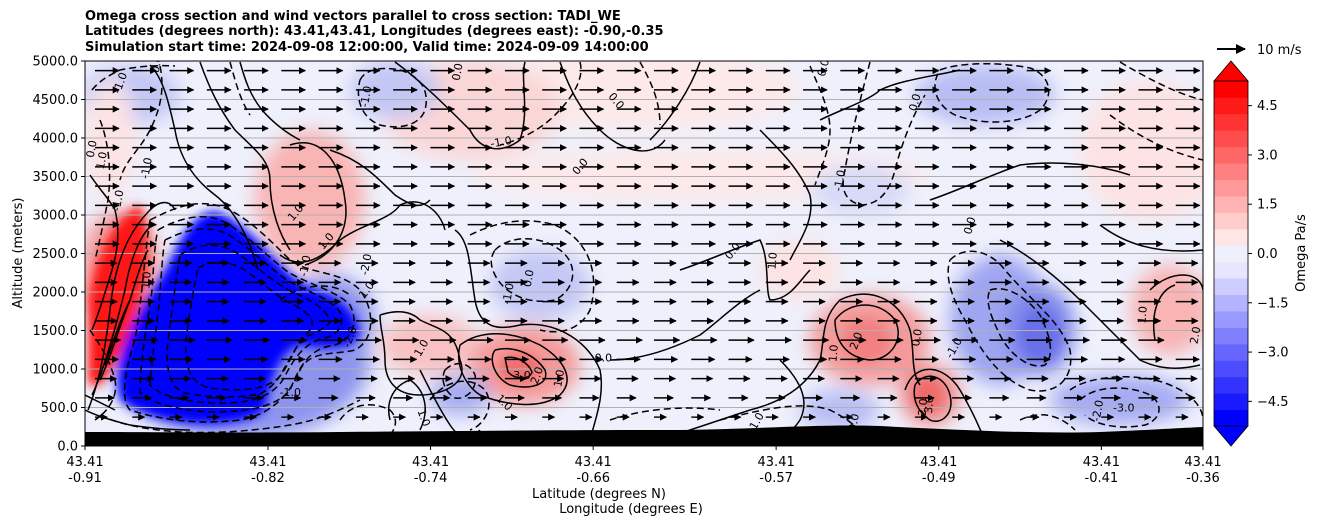  Describe the element at coordinates (56, 100) in the screenshot. I see `y-tick-label: 4500.0` at that location.